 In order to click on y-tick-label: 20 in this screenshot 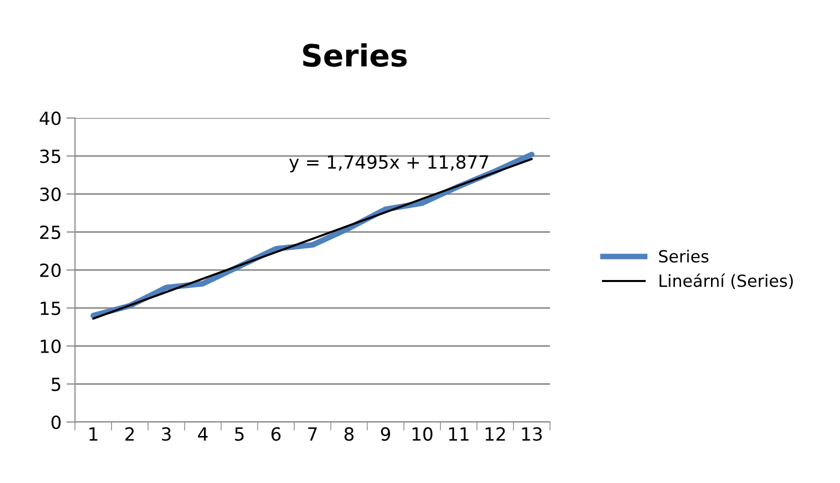, I will do `click(50, 270)`.